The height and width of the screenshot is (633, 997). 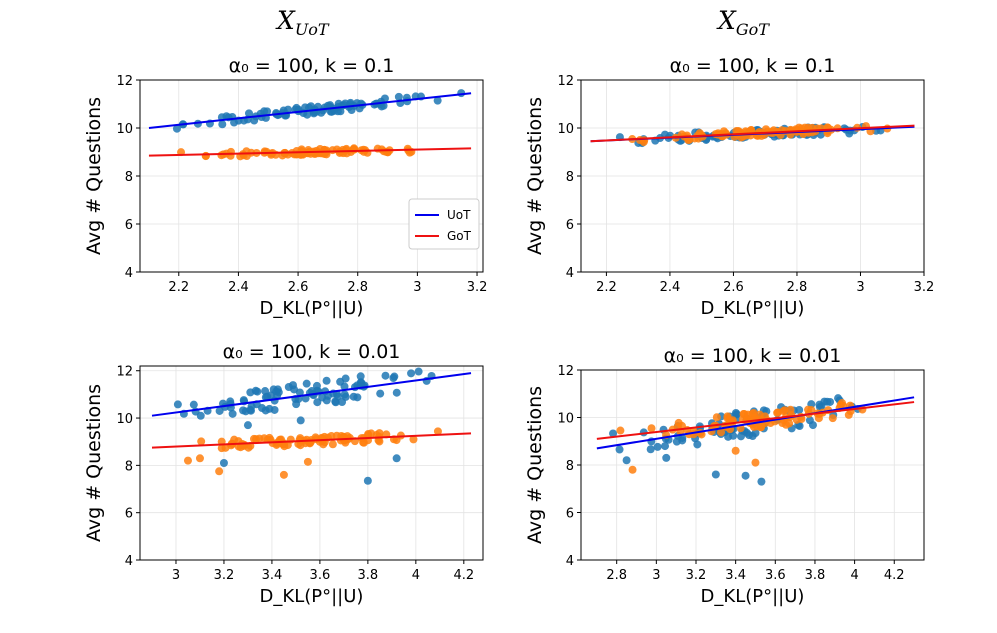 I want to click on legend-label-uot: UoT, so click(x=459, y=215).